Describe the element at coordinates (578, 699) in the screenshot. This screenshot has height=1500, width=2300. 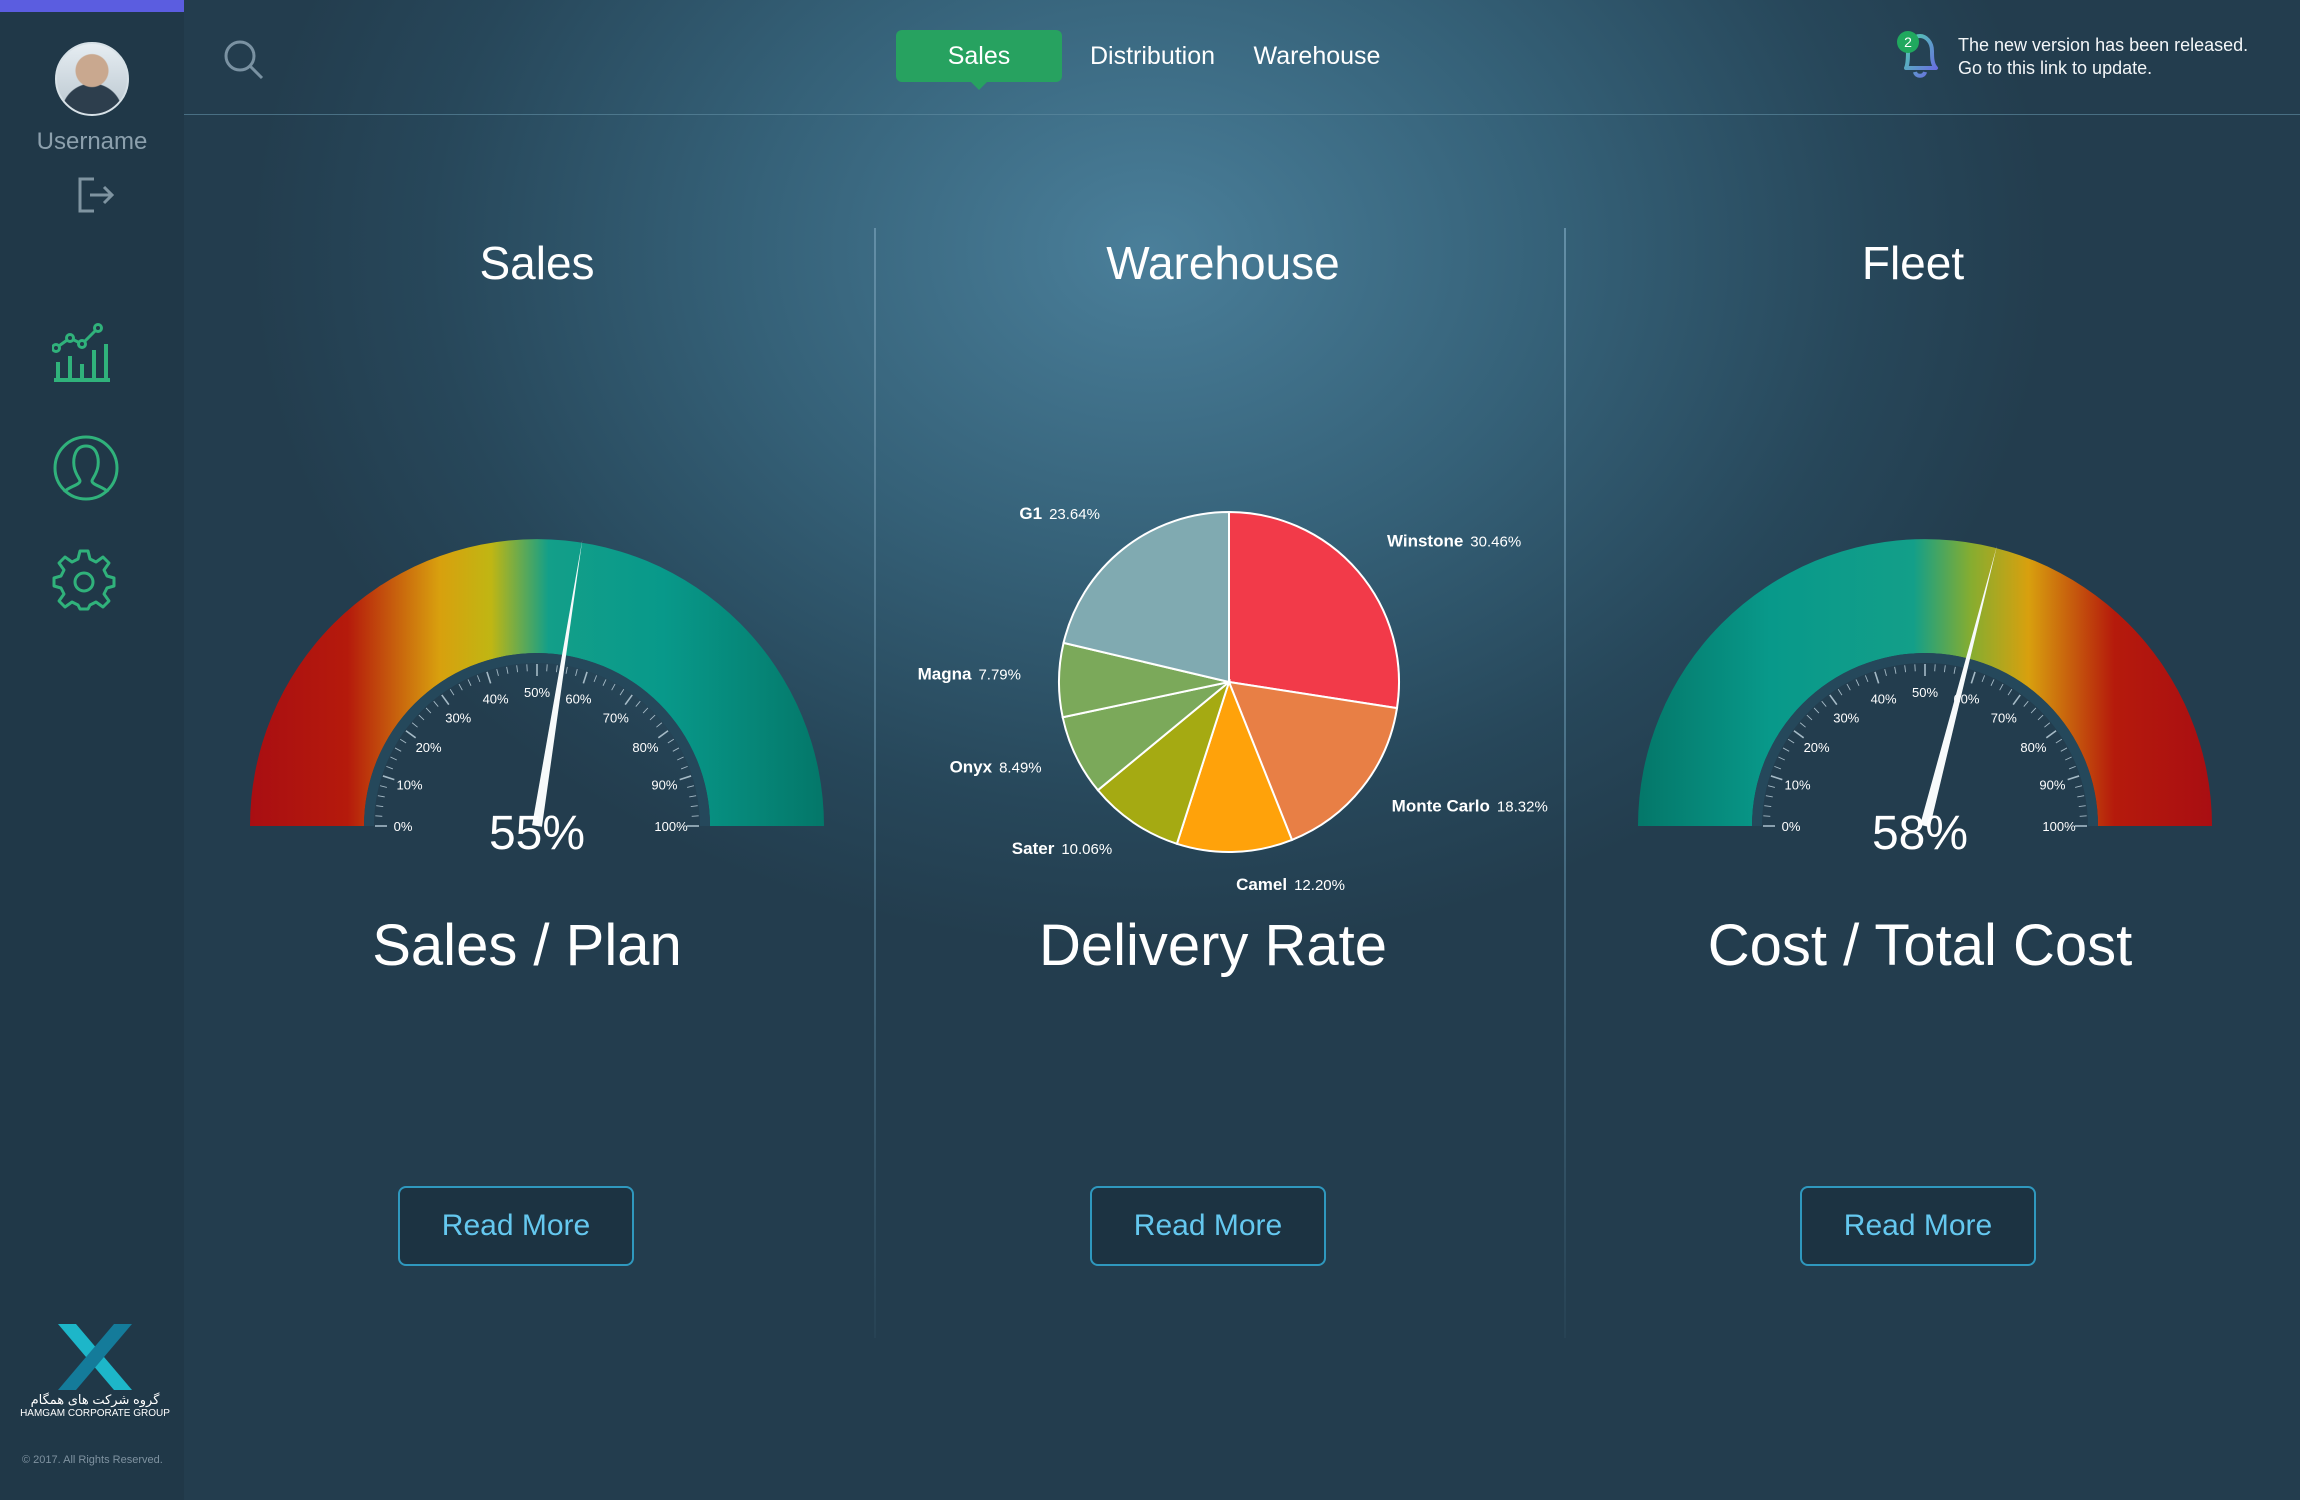
I see `gauge-tick-label: 60%` at that location.